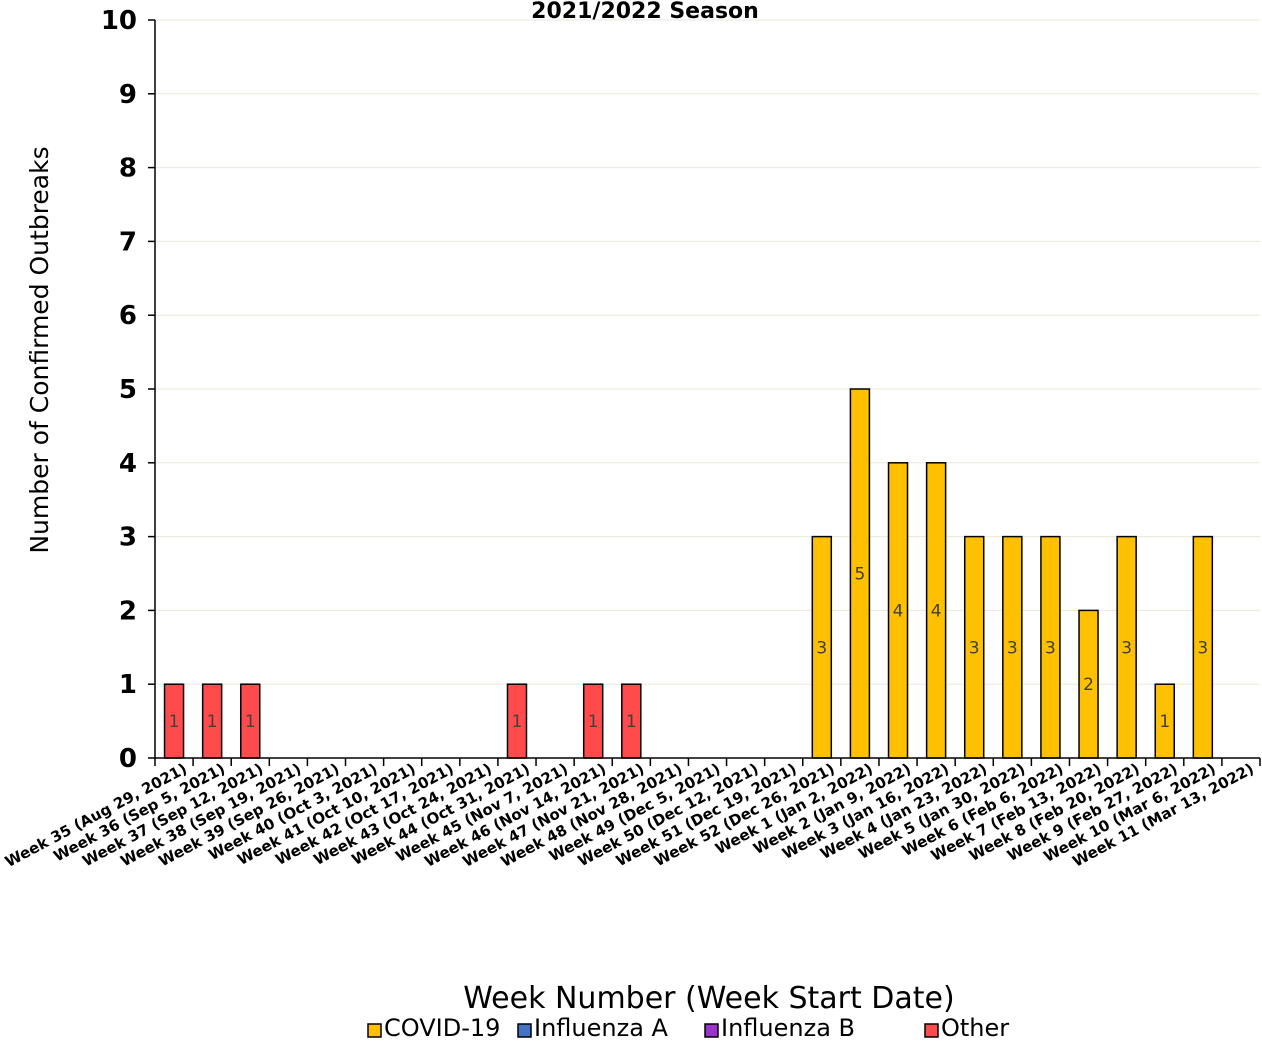 The image size is (1262, 1046). I want to click on legend-swatch-influenza-b, so click(711, 1030).